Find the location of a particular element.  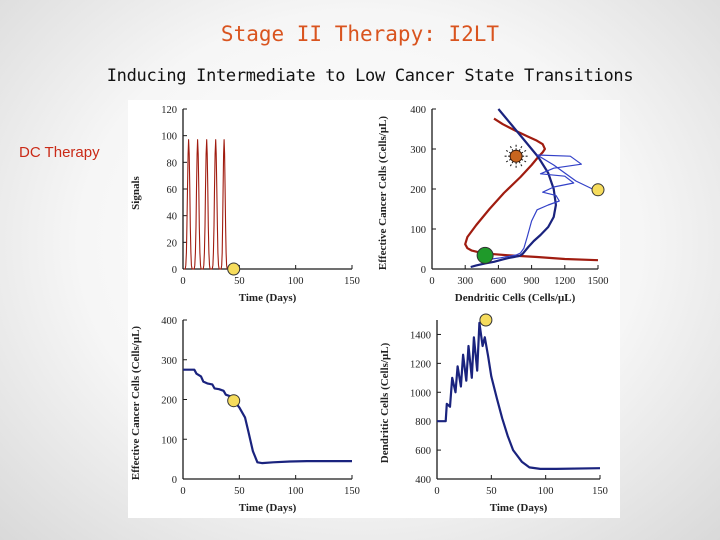

series-dendritic-cells is located at coordinates (519, 395).